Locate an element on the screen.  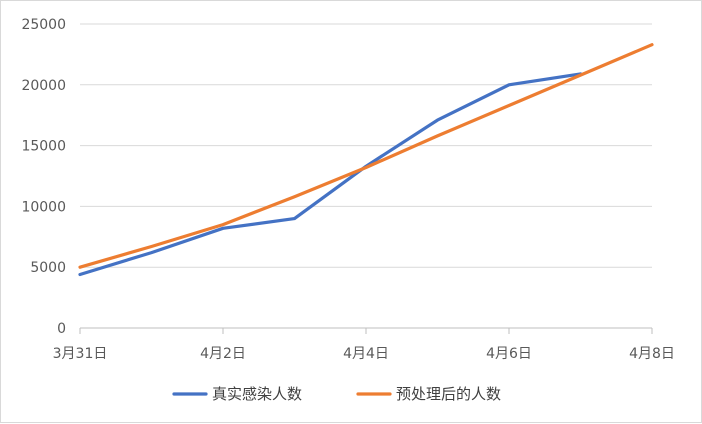
x-tick-label: 4月8日 is located at coordinates (652, 354).